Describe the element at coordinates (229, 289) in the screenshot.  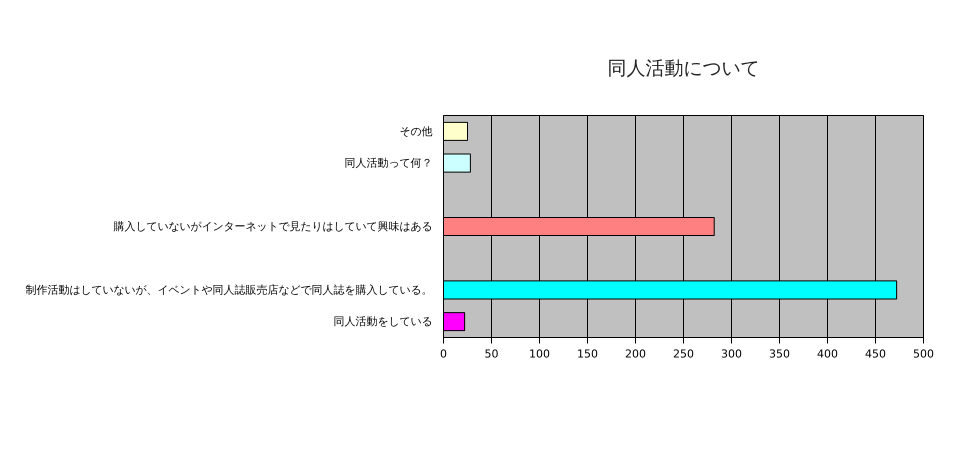
I see `y-tick-label: 制作活動はしていないが、イベントや同人誌販売店などで同人誌を購入している。` at that location.